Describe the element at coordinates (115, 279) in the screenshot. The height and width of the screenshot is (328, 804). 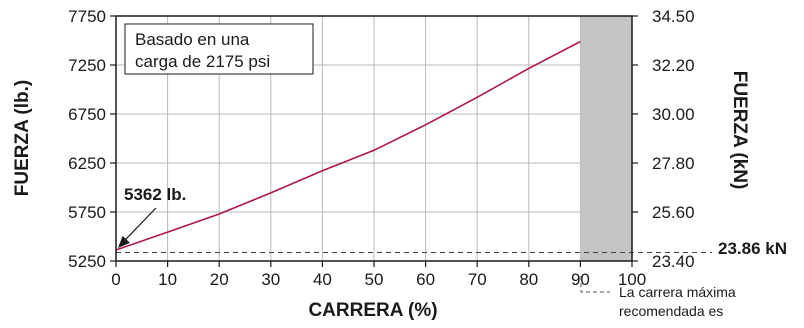
I see `x-tick-label: 0` at that location.